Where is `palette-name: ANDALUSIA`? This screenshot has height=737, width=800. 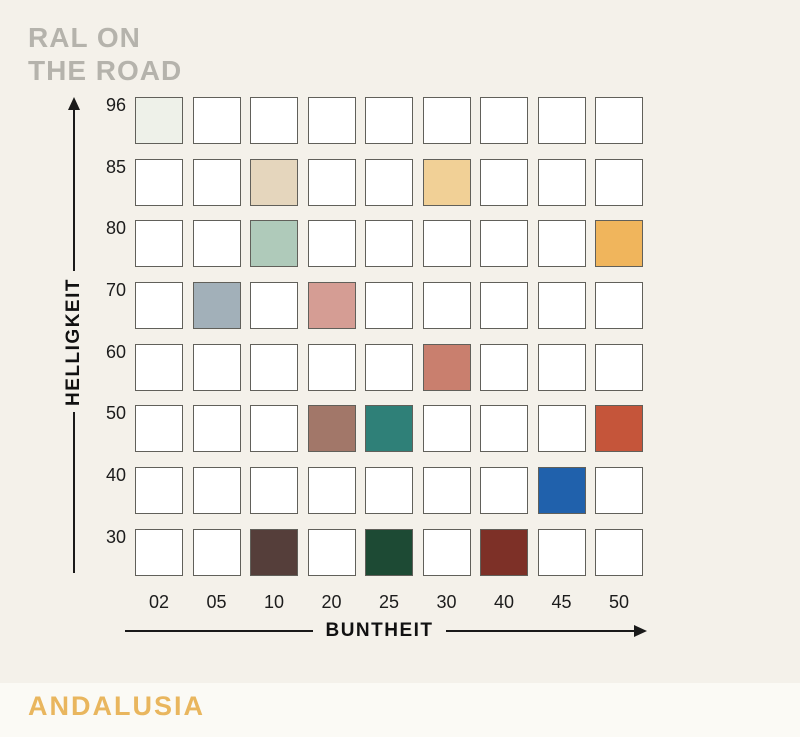
palette-name: ANDALUSIA is located at coordinates (116, 706).